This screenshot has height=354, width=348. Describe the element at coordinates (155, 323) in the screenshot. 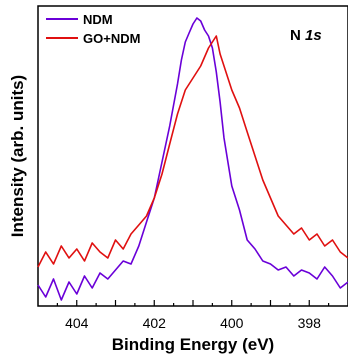

I see `x-tick-label: 402` at that location.